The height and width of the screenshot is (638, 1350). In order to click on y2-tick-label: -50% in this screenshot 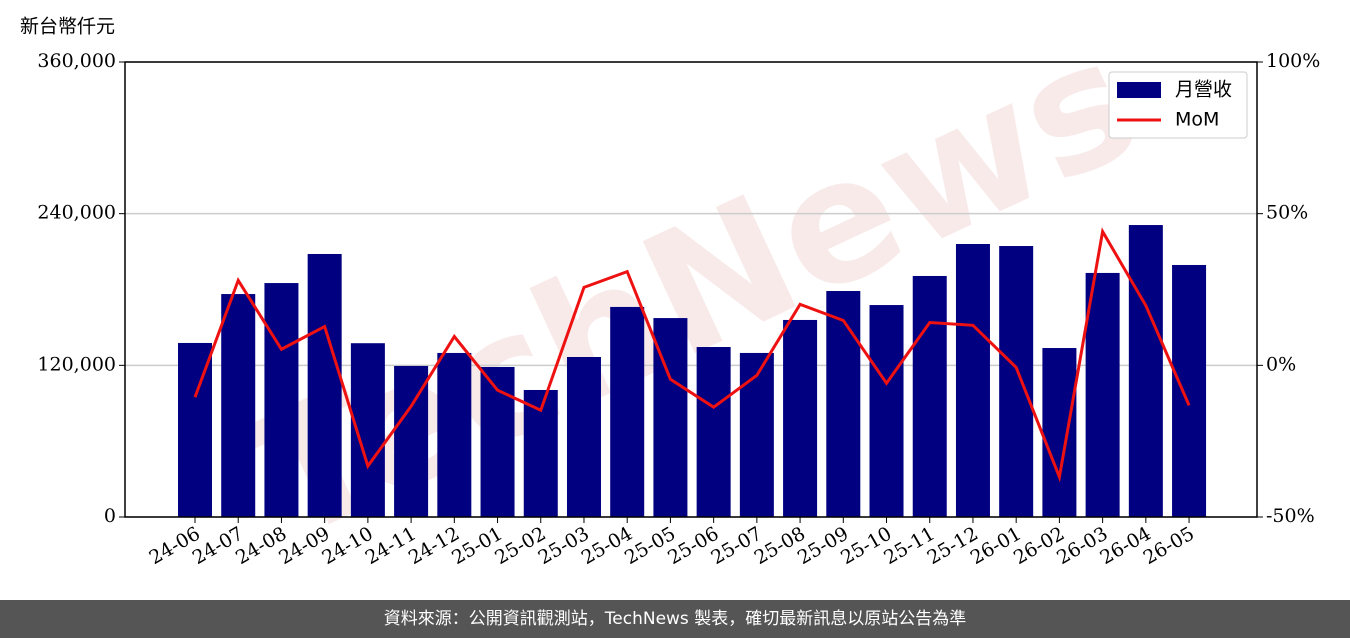, I will do `click(1290, 516)`.